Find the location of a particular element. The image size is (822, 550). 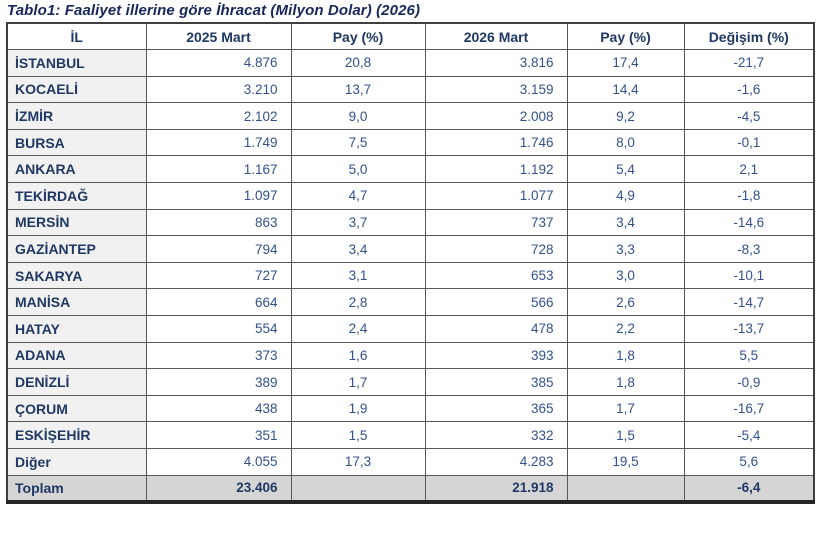

value-2026-cell: 1.077 is located at coordinates (496, 196).